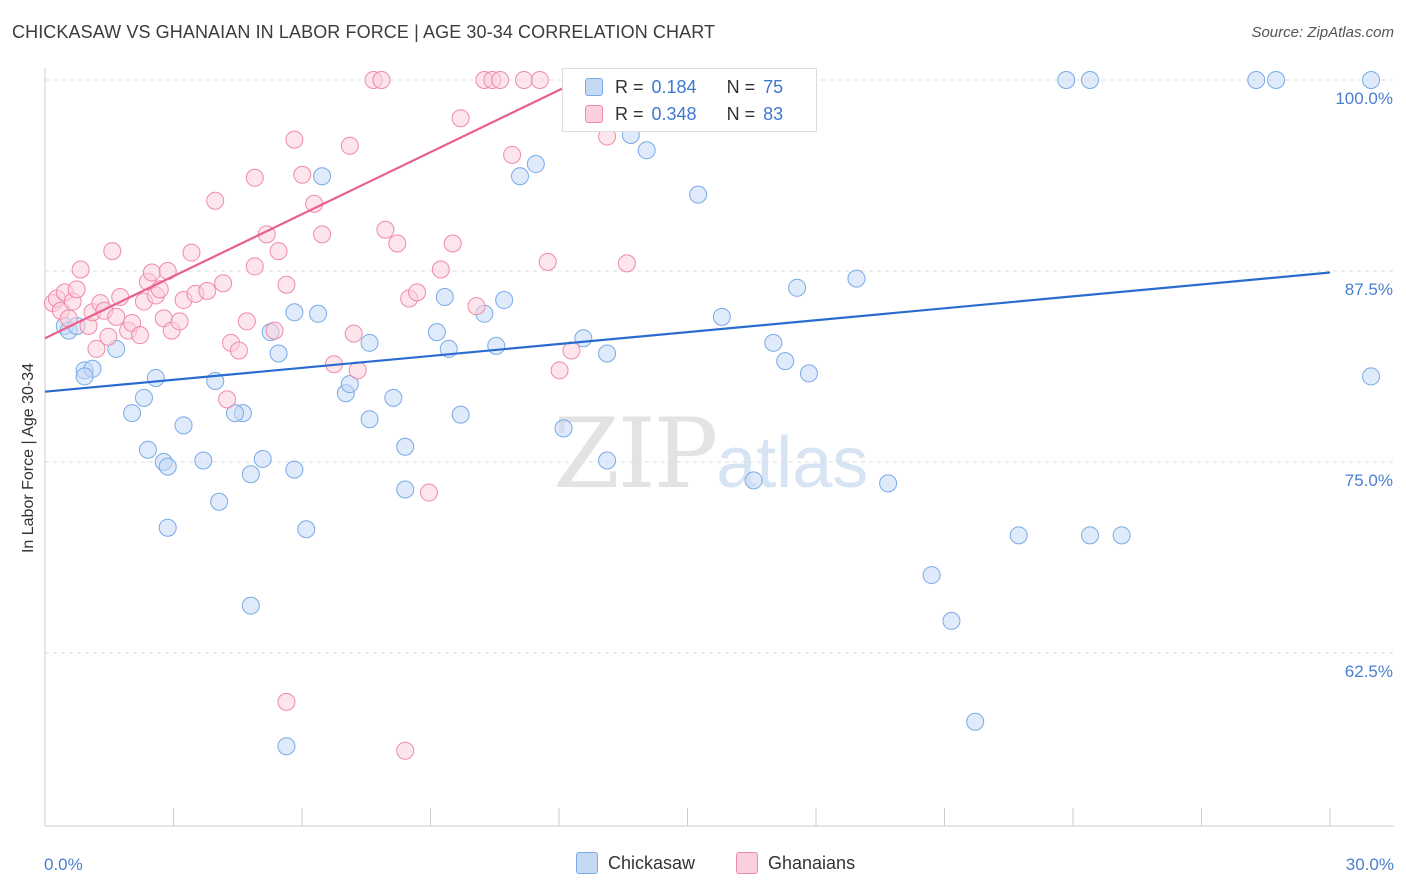  What do you see at coordinates (1364, 98) in the screenshot?
I see `y-tick-label-0: 100.0%` at bounding box center [1364, 98].